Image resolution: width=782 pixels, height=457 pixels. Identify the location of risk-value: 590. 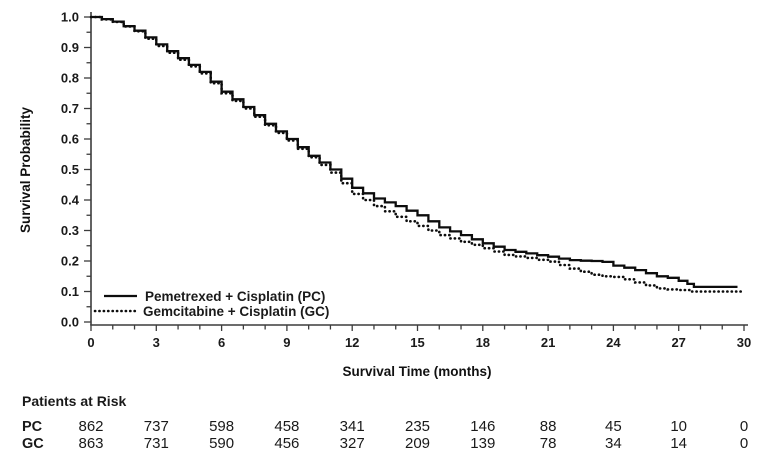
(221, 443).